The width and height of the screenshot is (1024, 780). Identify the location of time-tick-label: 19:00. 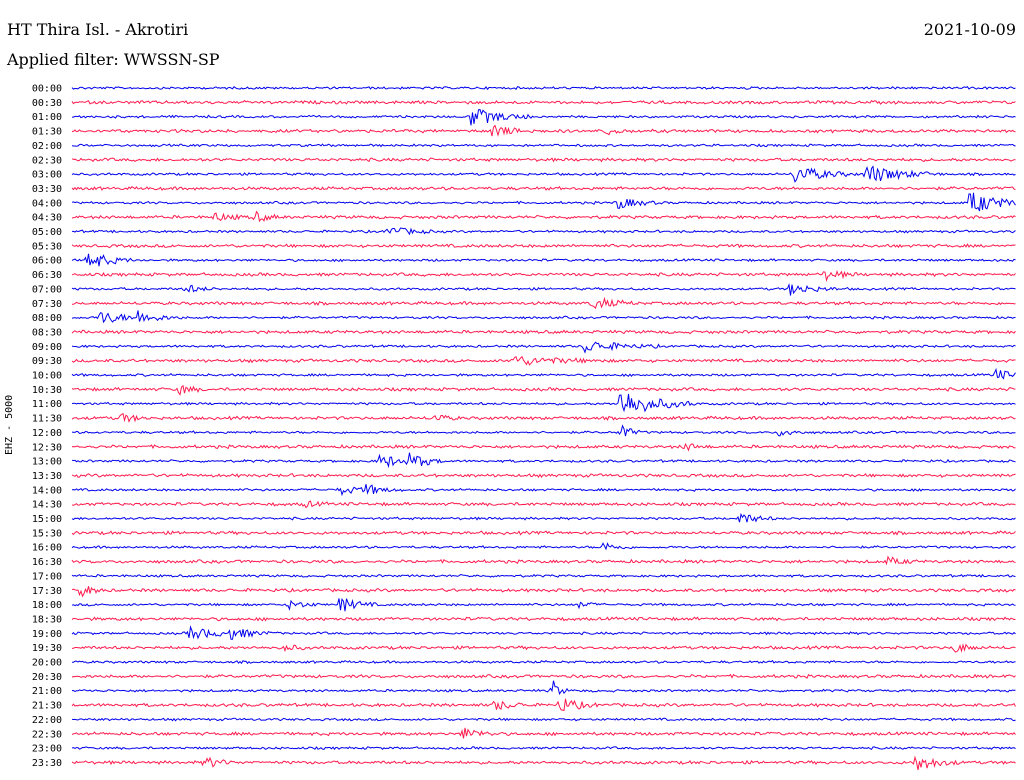
(47, 634).